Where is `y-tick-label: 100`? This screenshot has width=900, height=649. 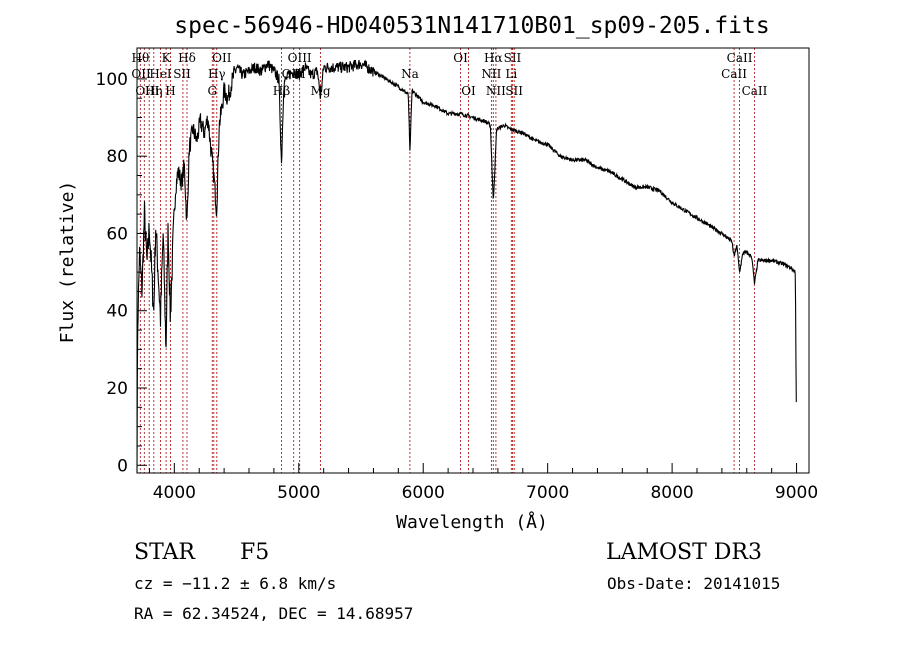
y-tick-label: 100 is located at coordinates (112, 80).